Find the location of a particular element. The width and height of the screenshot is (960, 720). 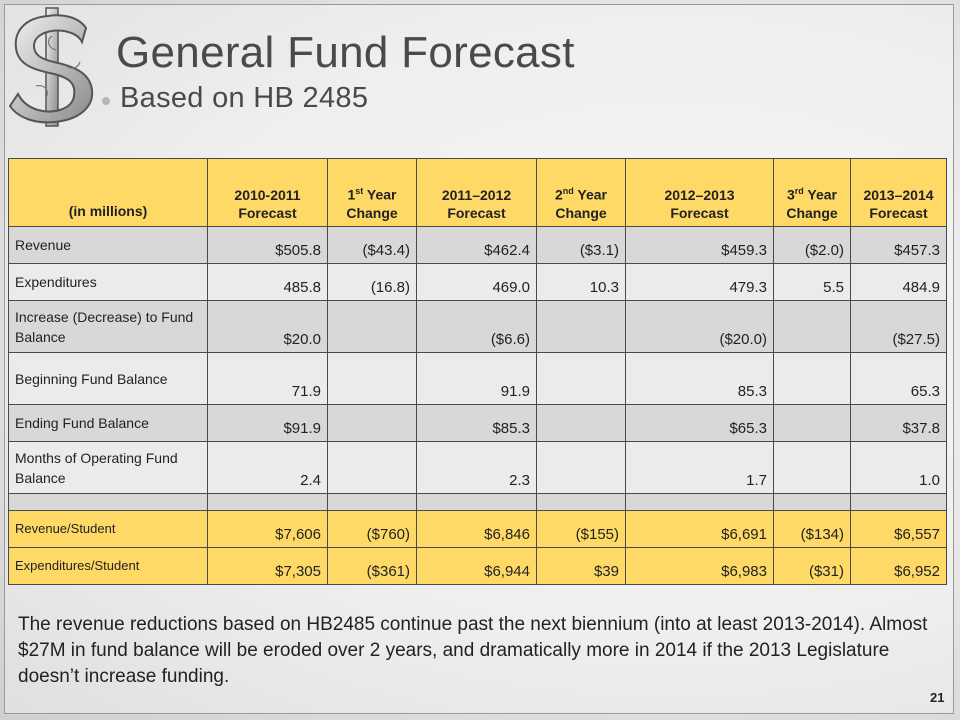

row-label: Months of Operating Fund Balance is located at coordinates (108, 467).